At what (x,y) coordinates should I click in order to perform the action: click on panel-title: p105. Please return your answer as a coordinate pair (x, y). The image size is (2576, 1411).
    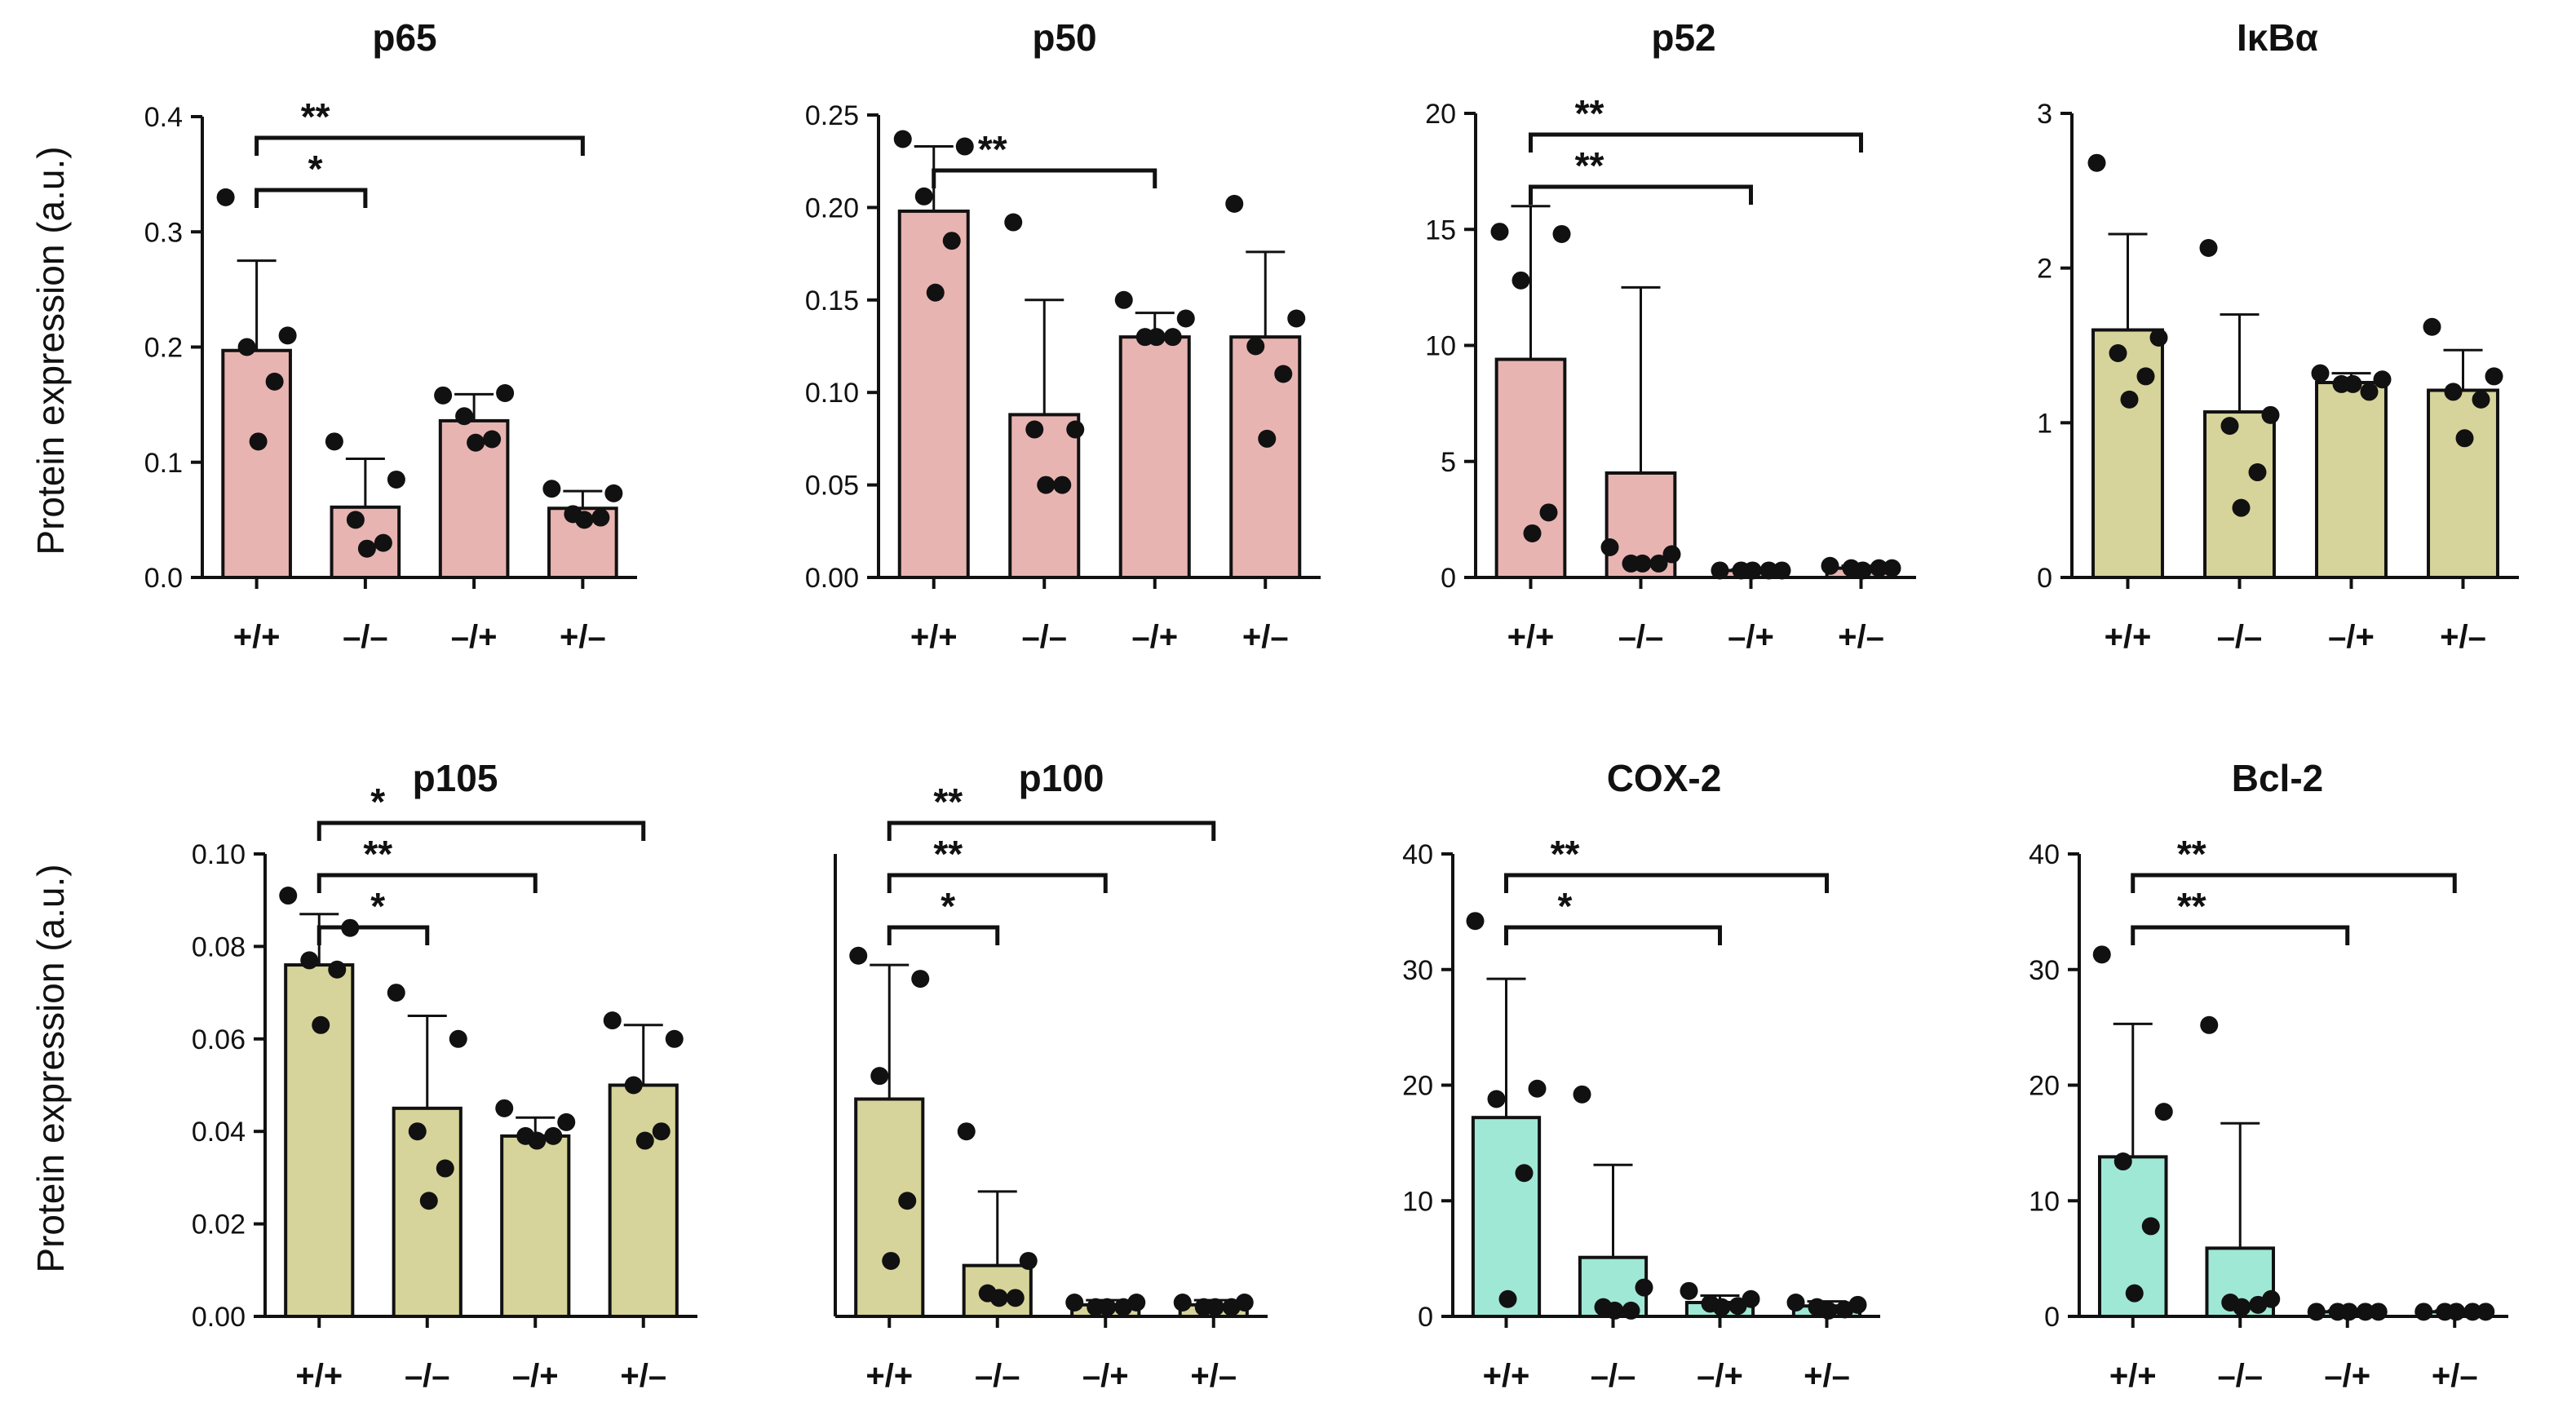
    Looking at the image, I should click on (455, 778).